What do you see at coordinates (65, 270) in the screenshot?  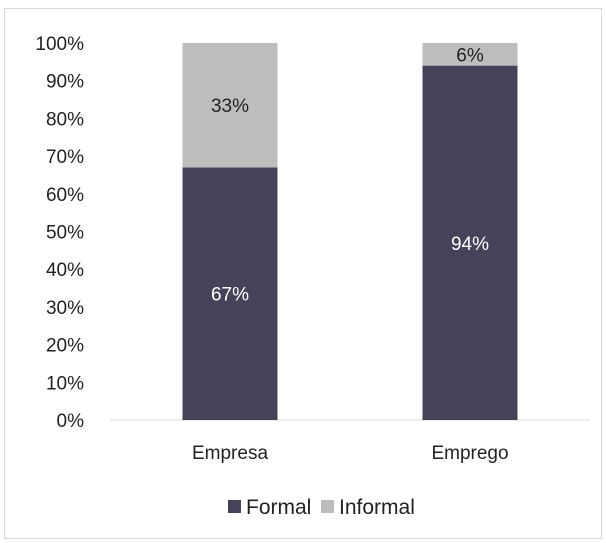 I see `y-tick-label: 40%` at bounding box center [65, 270].